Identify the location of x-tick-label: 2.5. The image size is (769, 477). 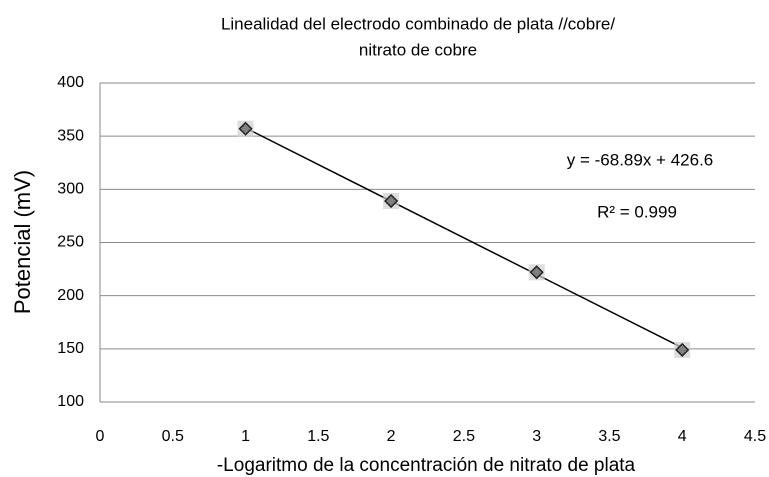
(464, 436).